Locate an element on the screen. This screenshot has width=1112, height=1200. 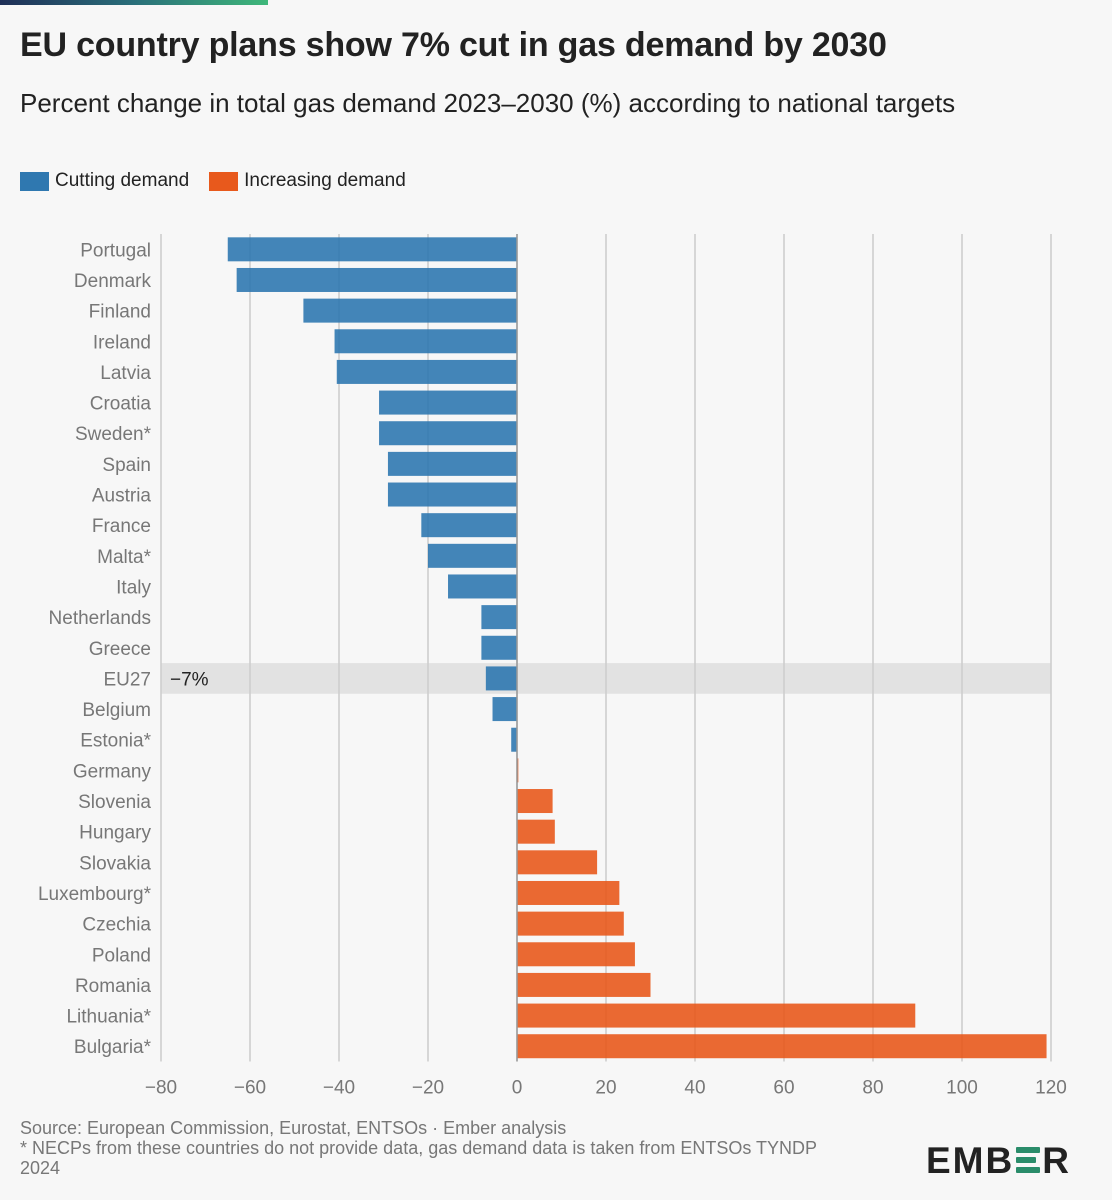
category-label: Finland is located at coordinates (120, 312).